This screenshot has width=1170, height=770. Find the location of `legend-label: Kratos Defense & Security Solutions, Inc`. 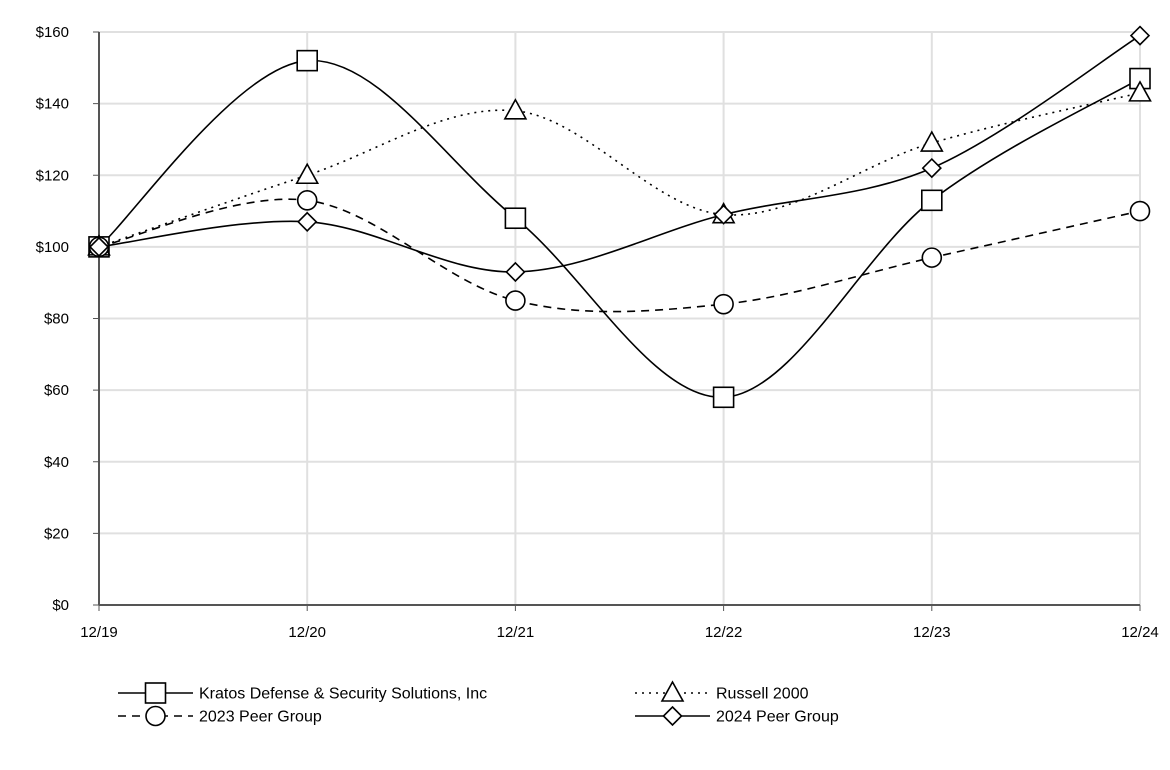

legend-label: Kratos Defense & Security Solutions, Inc is located at coordinates (343, 694).